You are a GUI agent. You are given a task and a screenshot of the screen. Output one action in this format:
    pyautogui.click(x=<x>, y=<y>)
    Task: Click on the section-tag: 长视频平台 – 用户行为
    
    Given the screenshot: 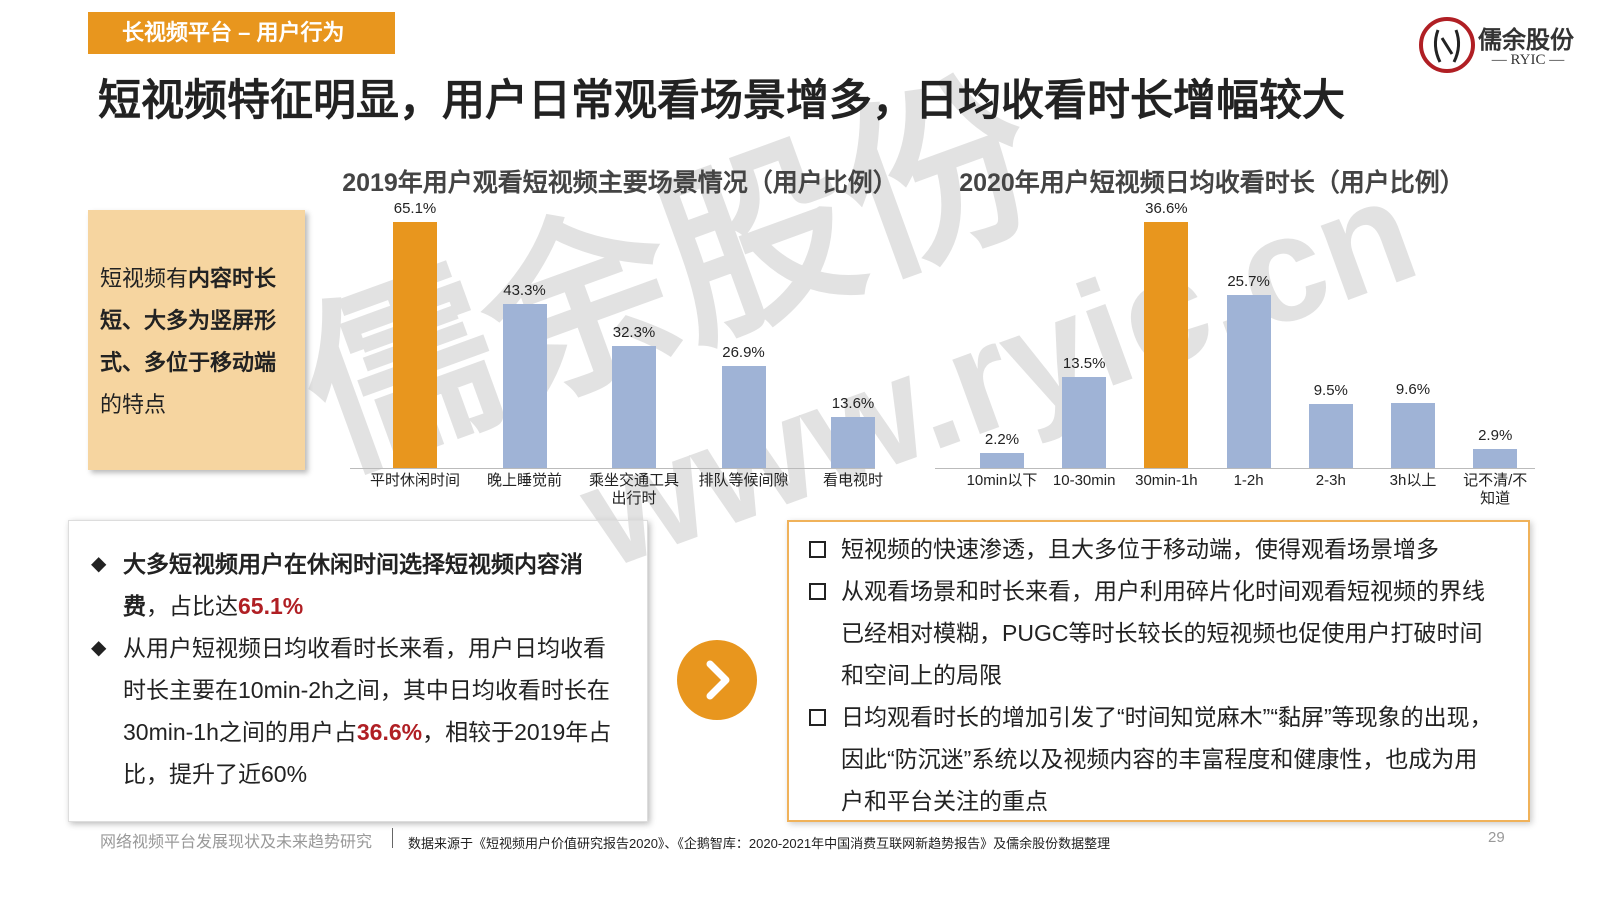 What is the action you would take?
    pyautogui.click(x=241, y=33)
    